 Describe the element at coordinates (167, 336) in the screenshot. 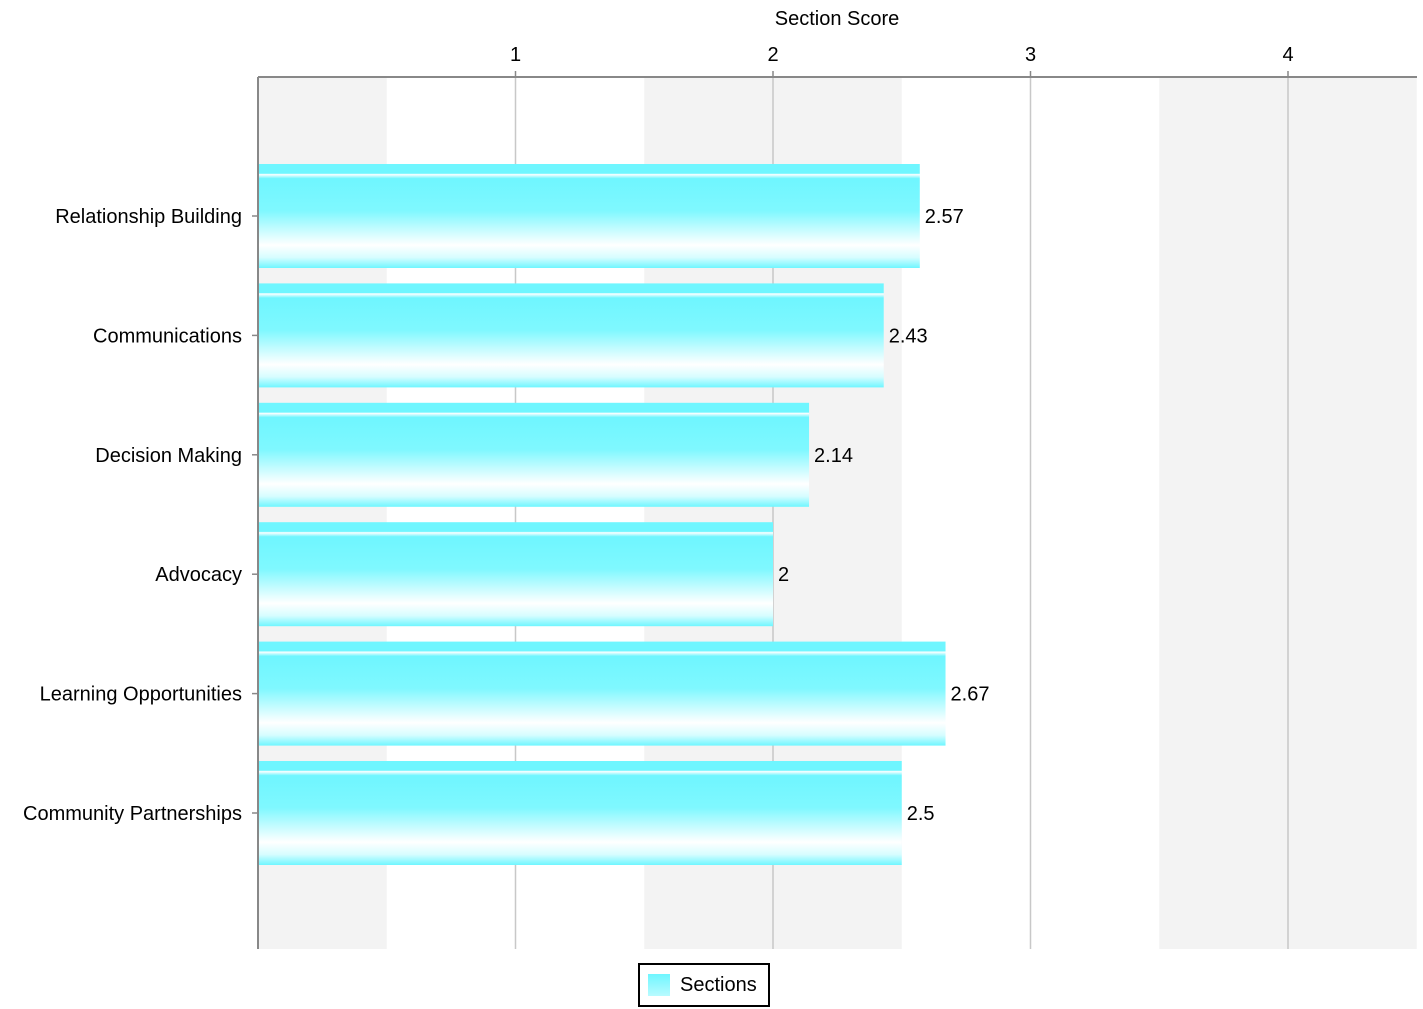

I see `category-label: Communications` at that location.